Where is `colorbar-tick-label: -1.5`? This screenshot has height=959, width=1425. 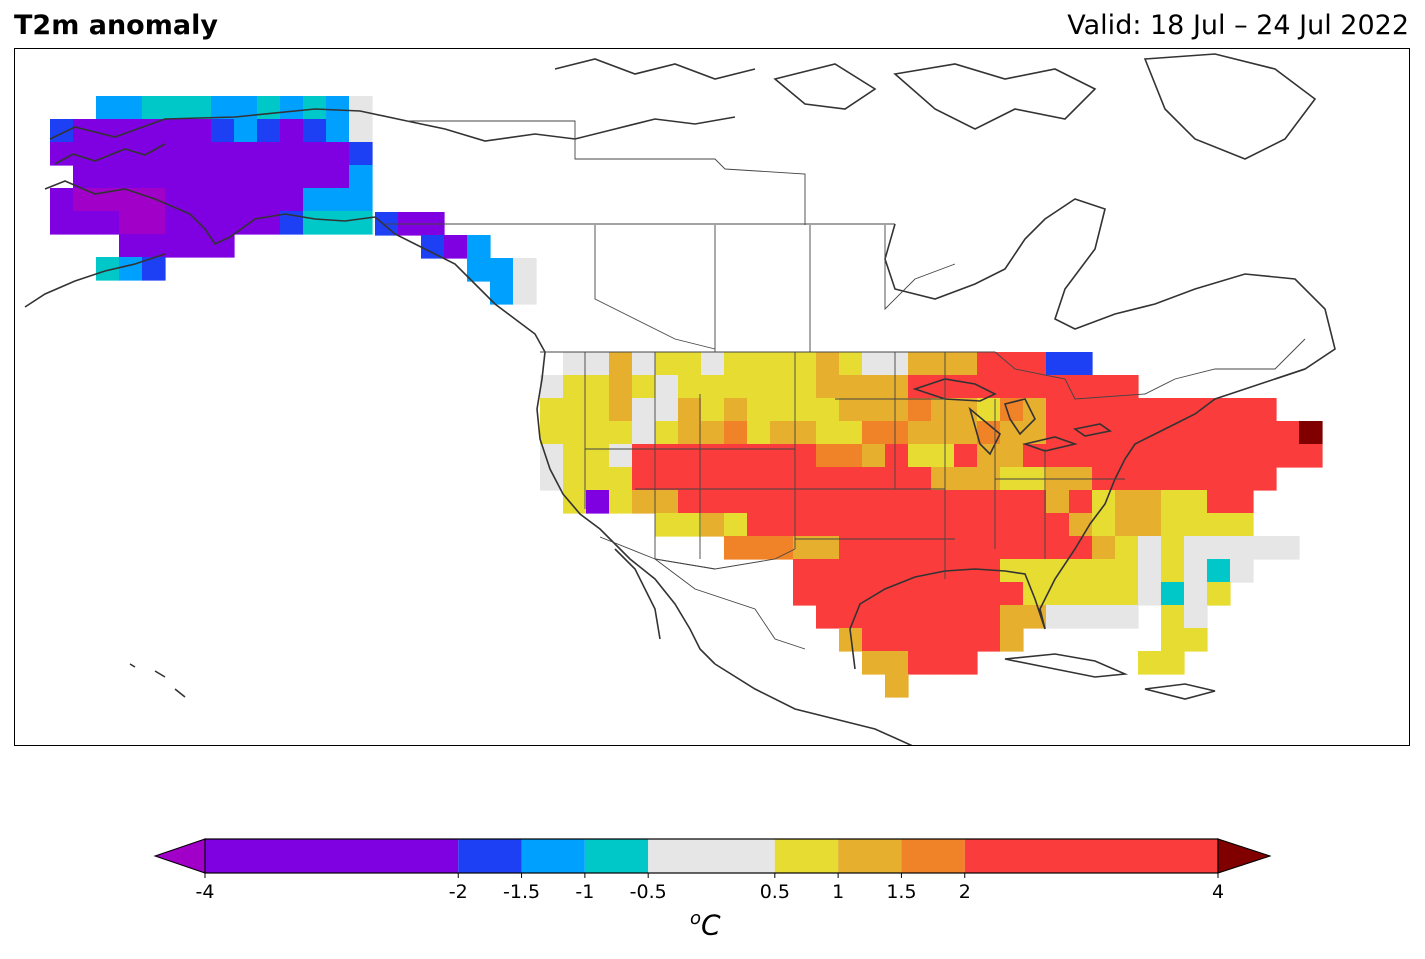 colorbar-tick-label: -1.5 is located at coordinates (521, 892).